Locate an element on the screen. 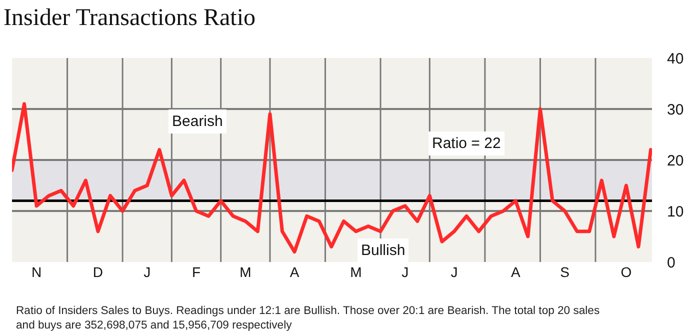 Image resolution: width=700 pixels, height=336 pixels. y-tick-label: 20 is located at coordinates (675, 161).